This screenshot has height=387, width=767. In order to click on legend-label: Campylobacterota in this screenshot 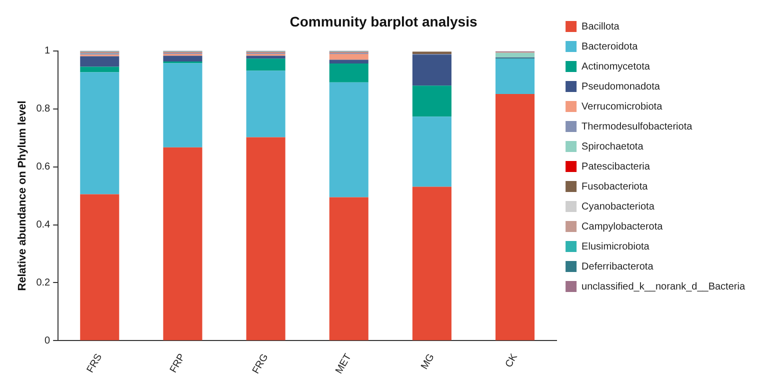, I will do `click(623, 226)`.